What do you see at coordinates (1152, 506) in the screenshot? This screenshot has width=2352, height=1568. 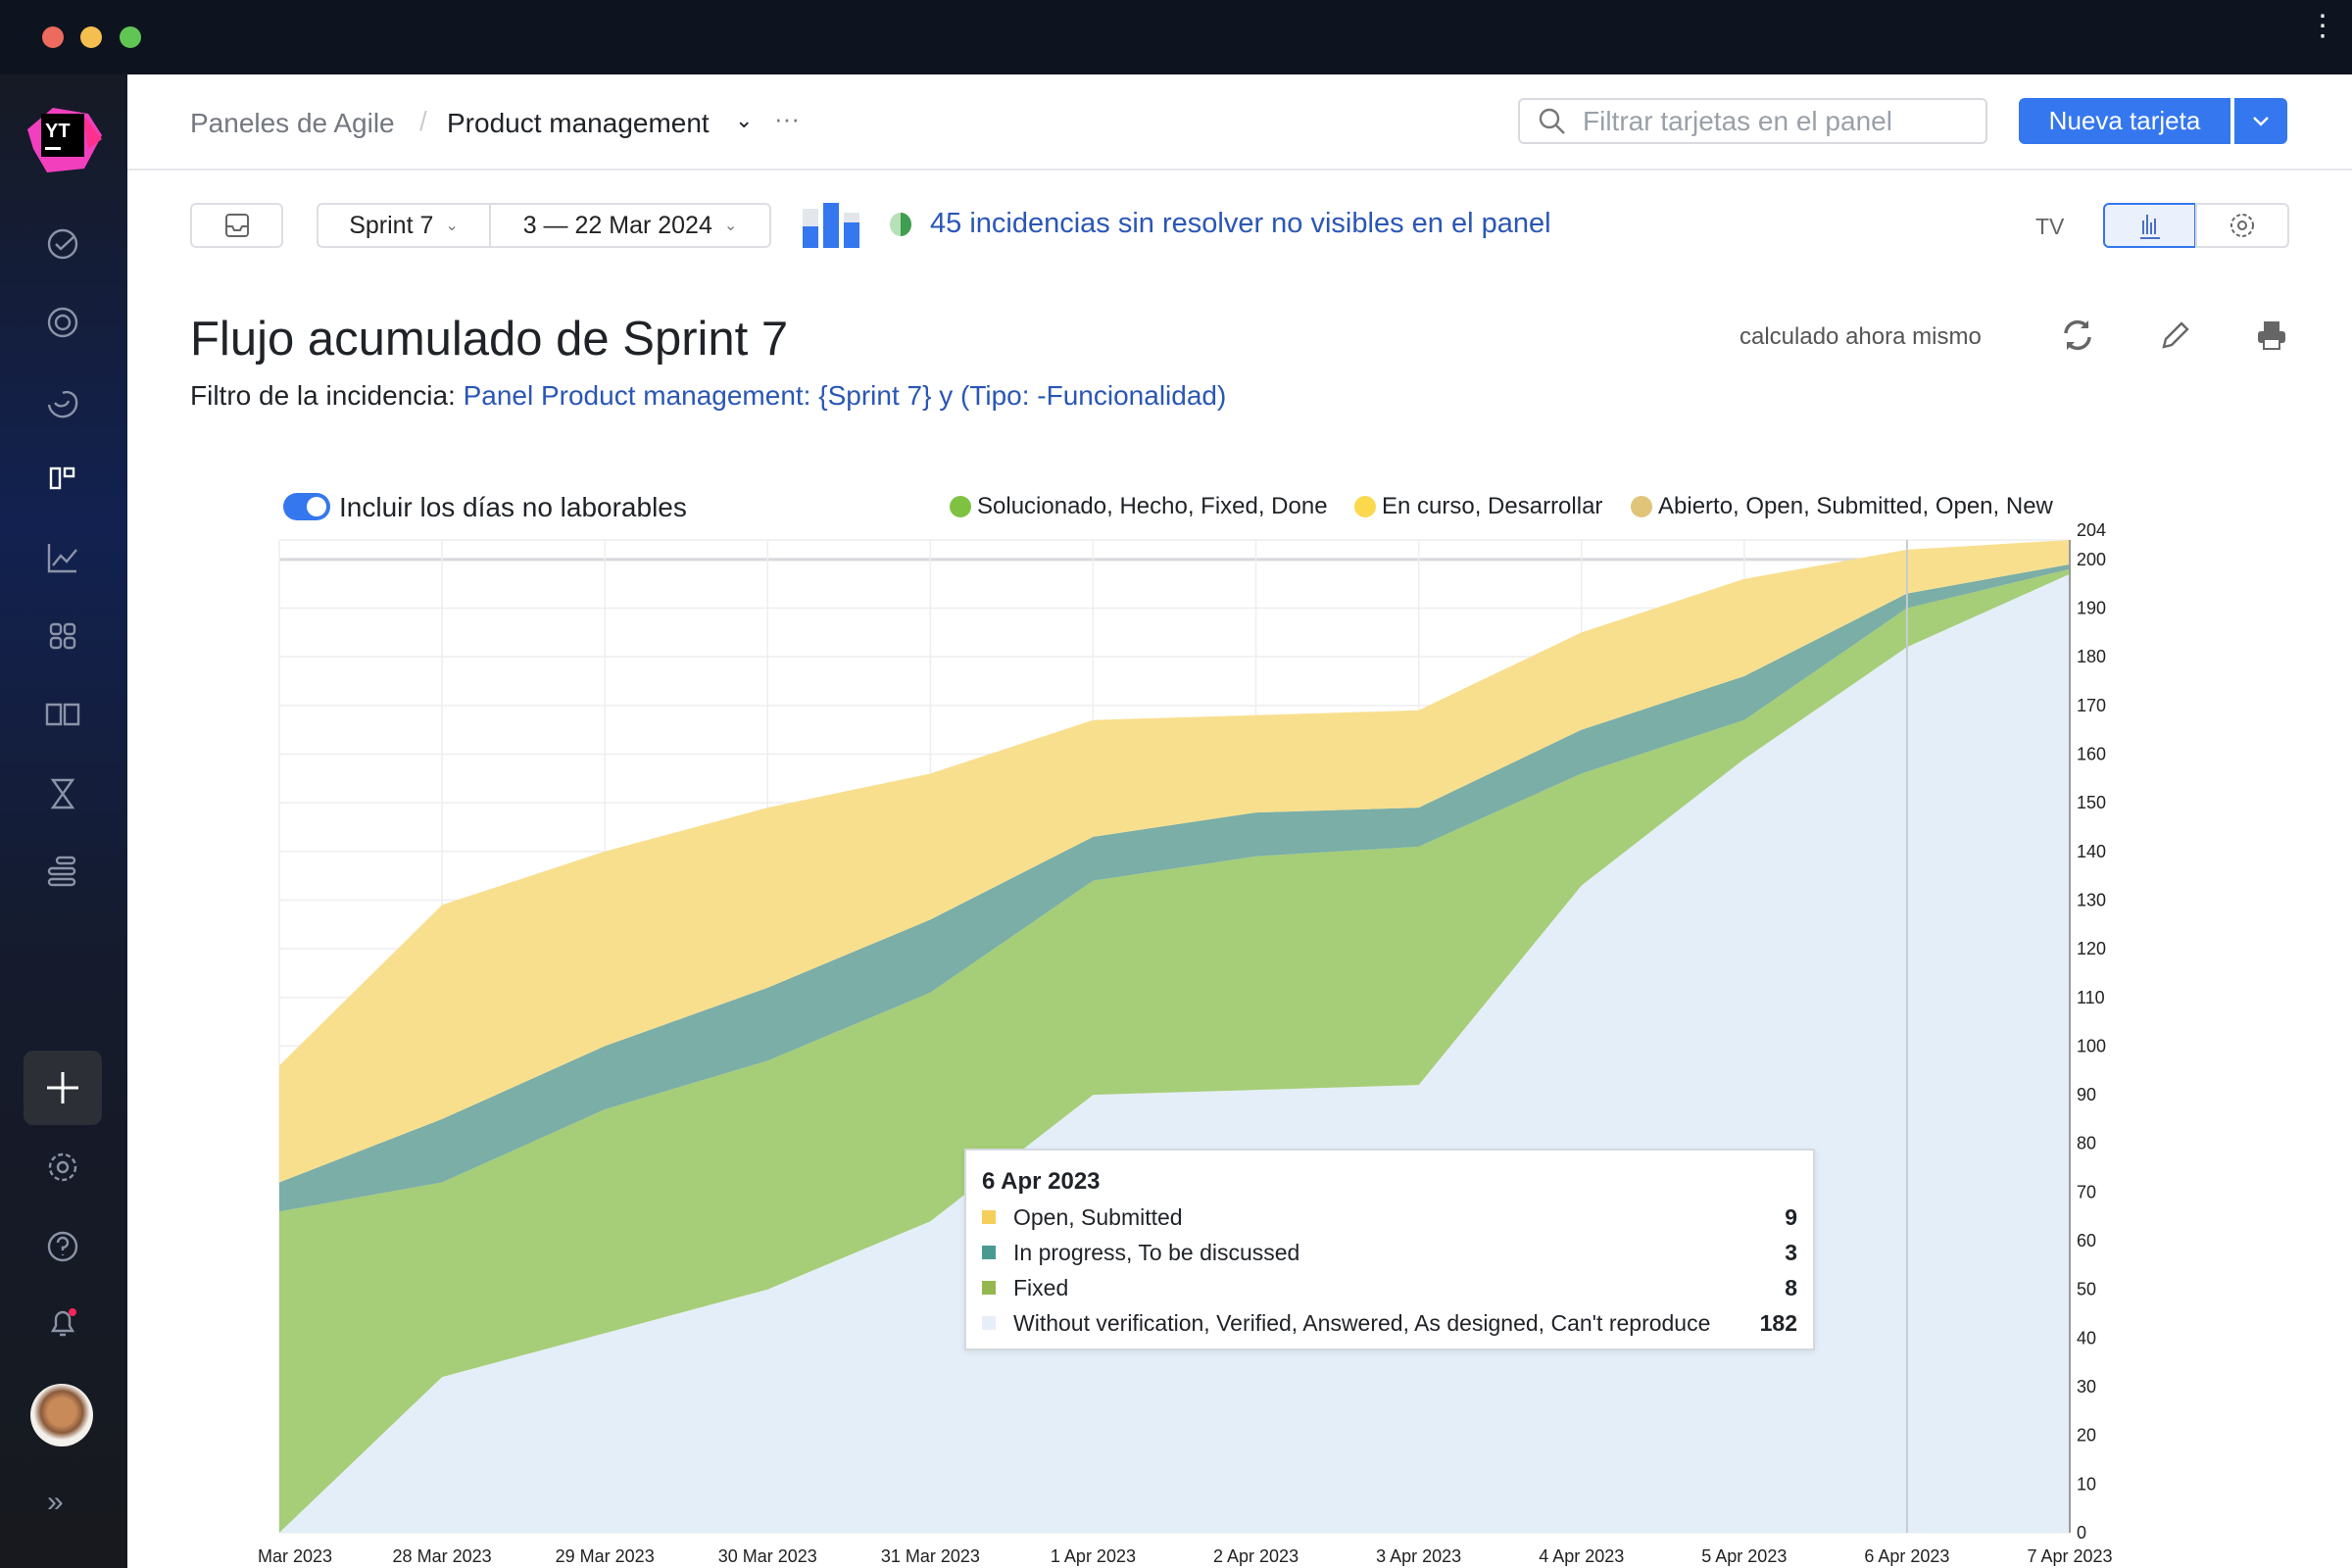 I see `legend-label: Solucionado, Hecho, Fixed, Done` at bounding box center [1152, 506].